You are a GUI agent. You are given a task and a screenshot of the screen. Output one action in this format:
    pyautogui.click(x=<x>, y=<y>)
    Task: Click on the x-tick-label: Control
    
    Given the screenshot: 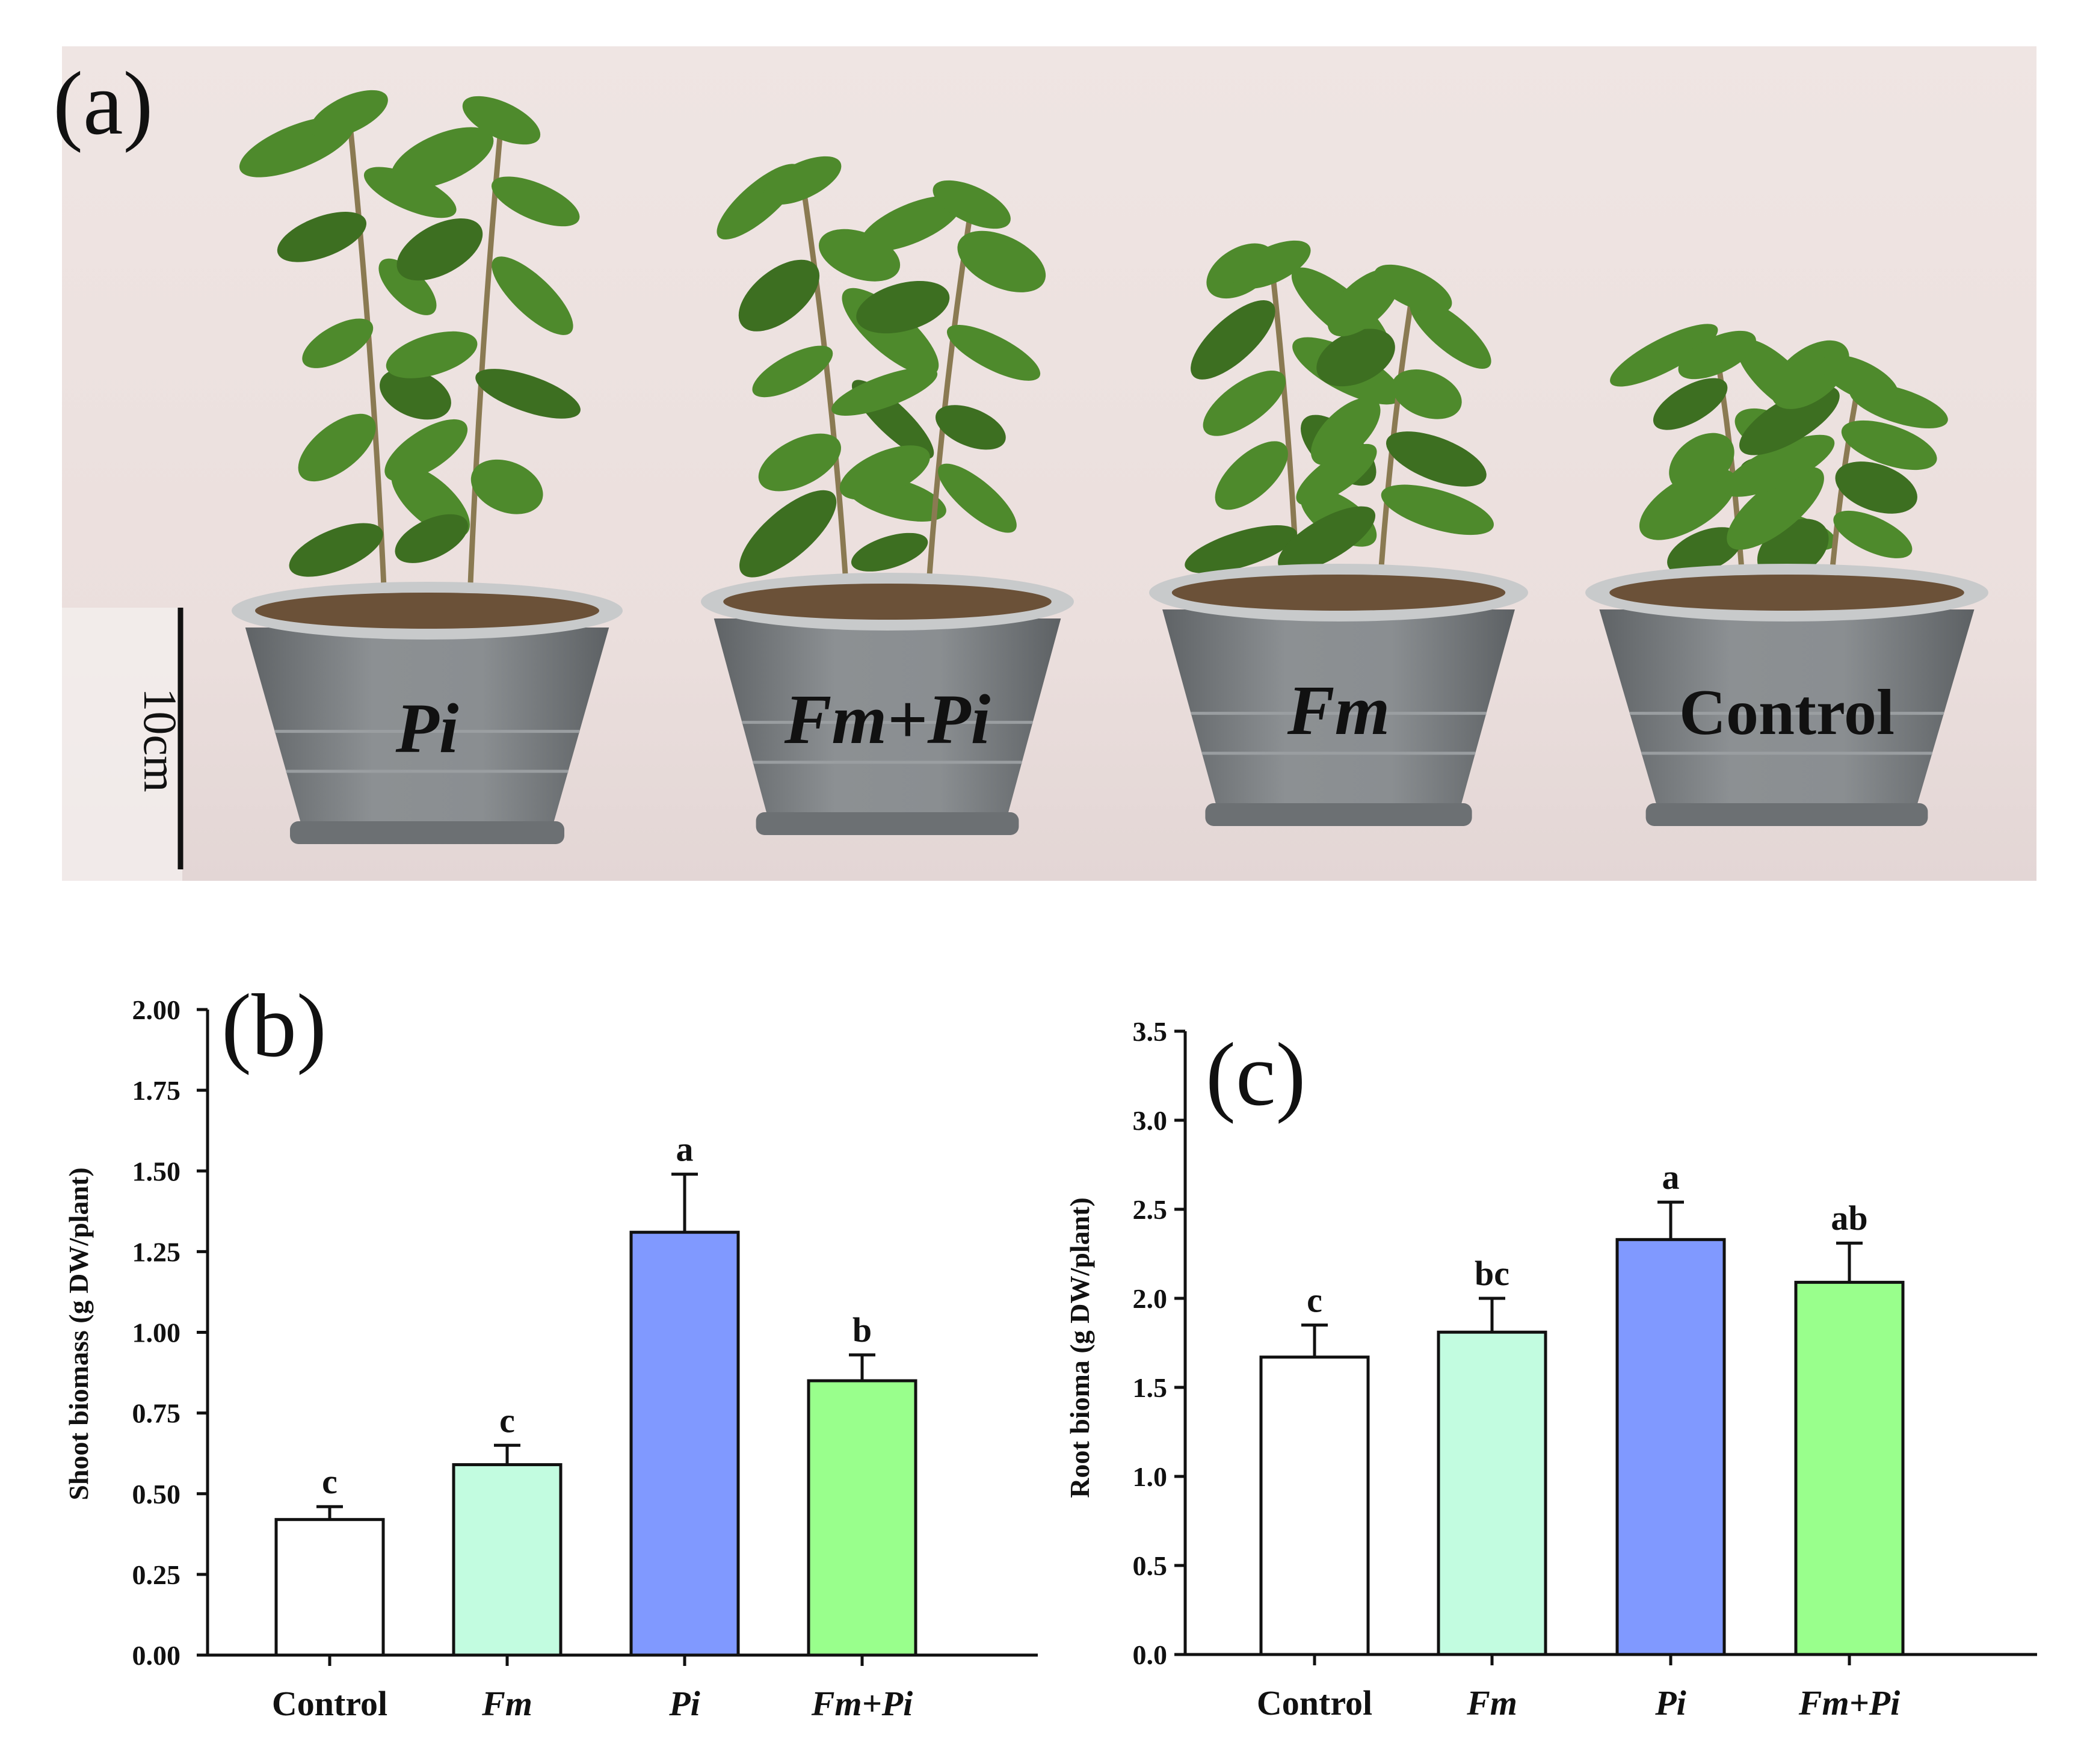 What is the action you would take?
    pyautogui.click(x=1315, y=1702)
    